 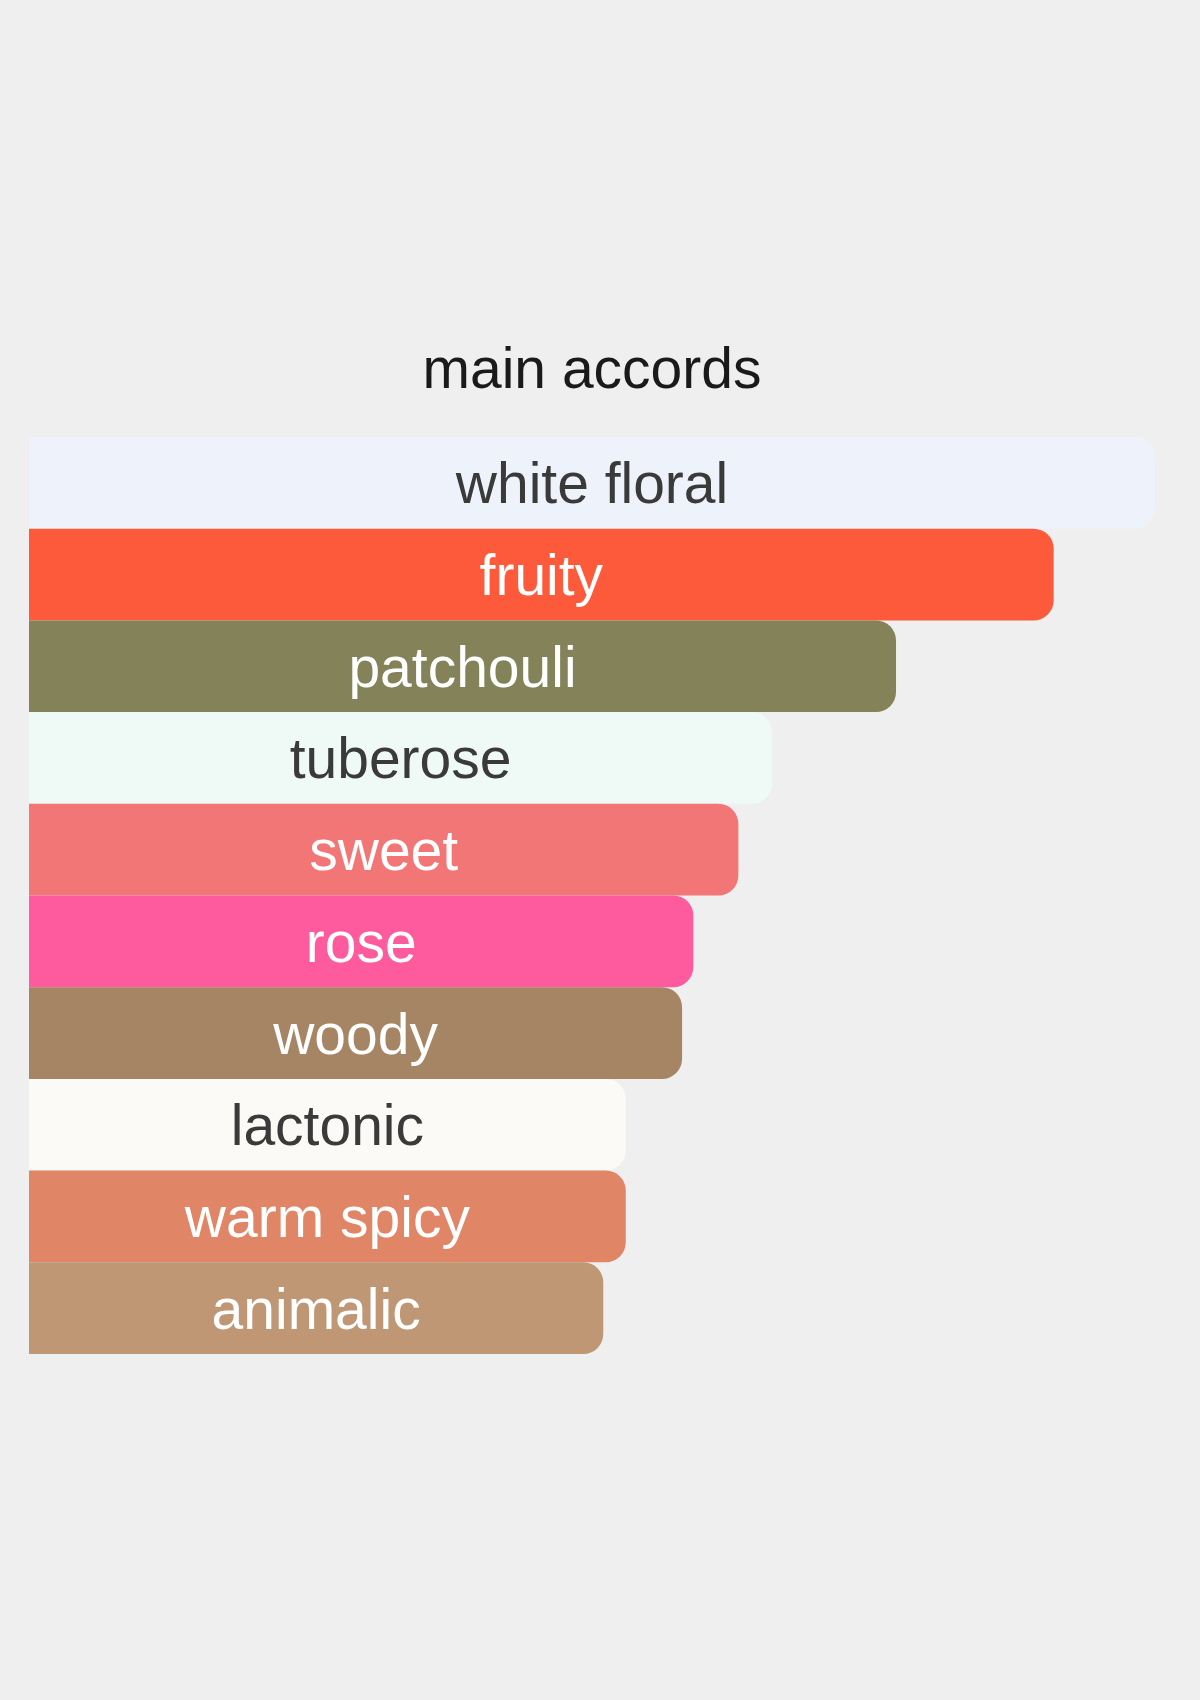 I want to click on y-tick-label: lactonic, so click(x=327, y=1125).